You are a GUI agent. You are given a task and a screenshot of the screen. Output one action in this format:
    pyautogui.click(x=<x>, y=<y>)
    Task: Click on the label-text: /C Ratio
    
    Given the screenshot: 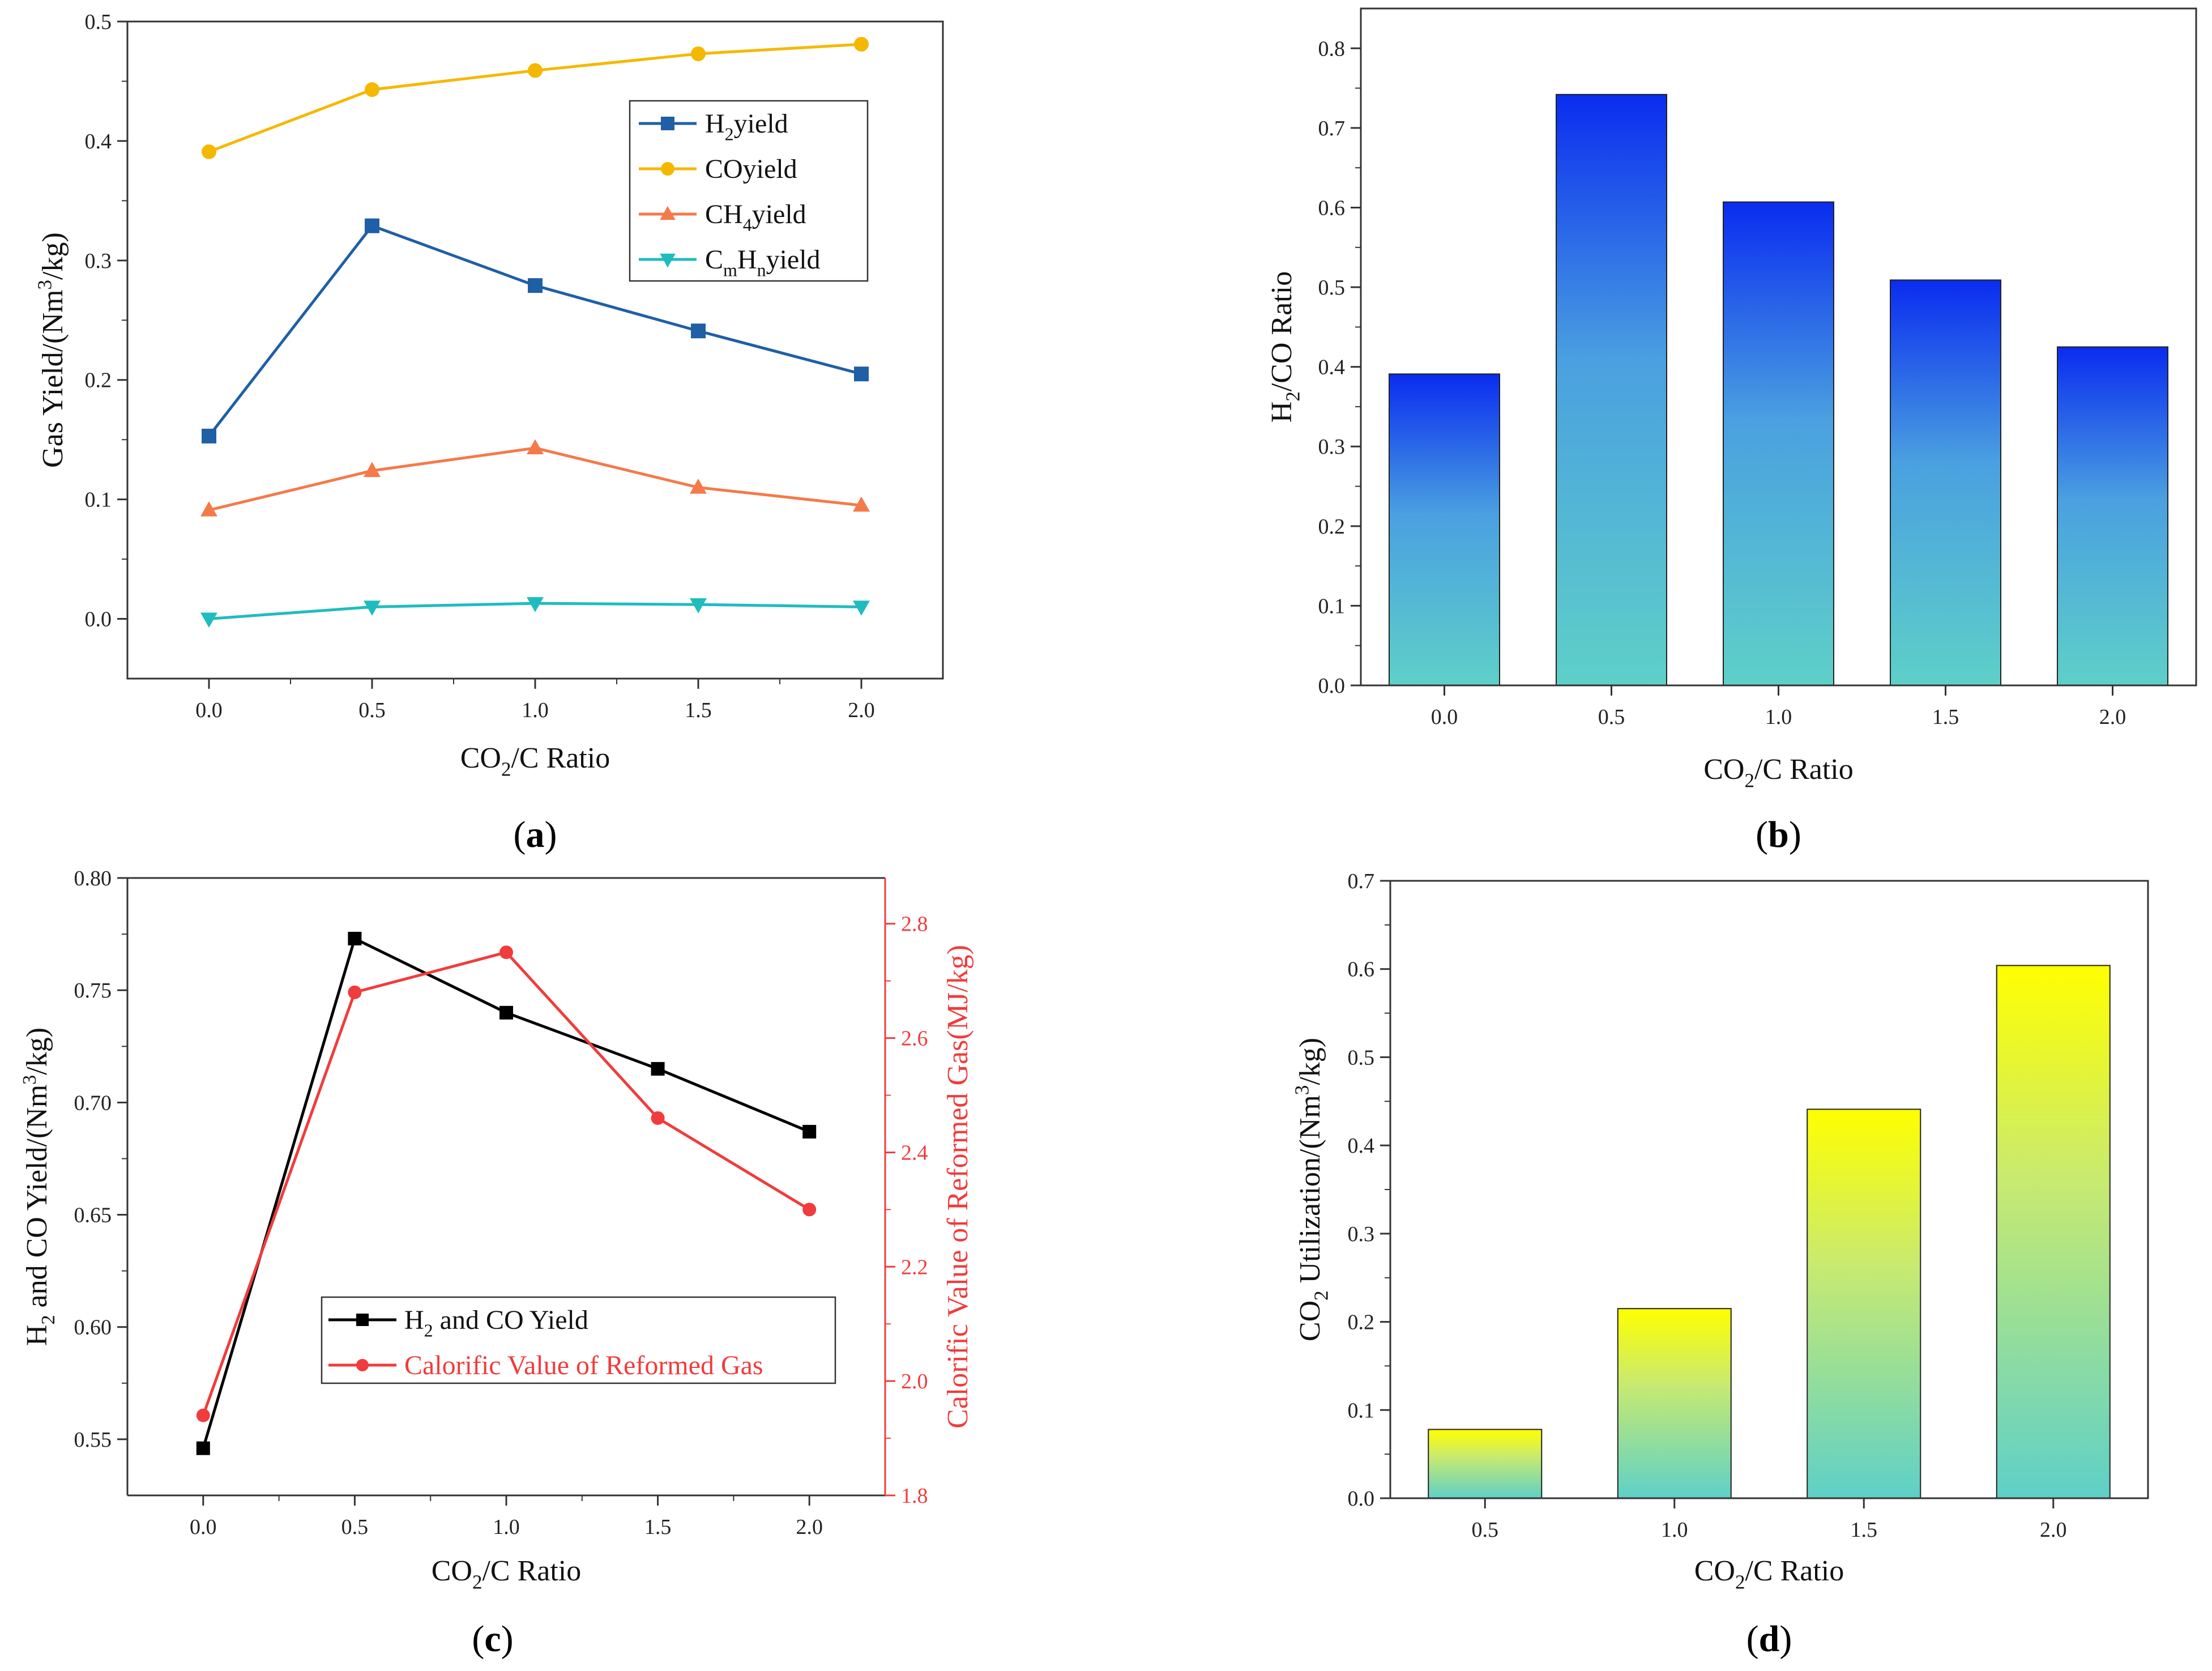 What is the action you would take?
    pyautogui.click(x=1804, y=769)
    